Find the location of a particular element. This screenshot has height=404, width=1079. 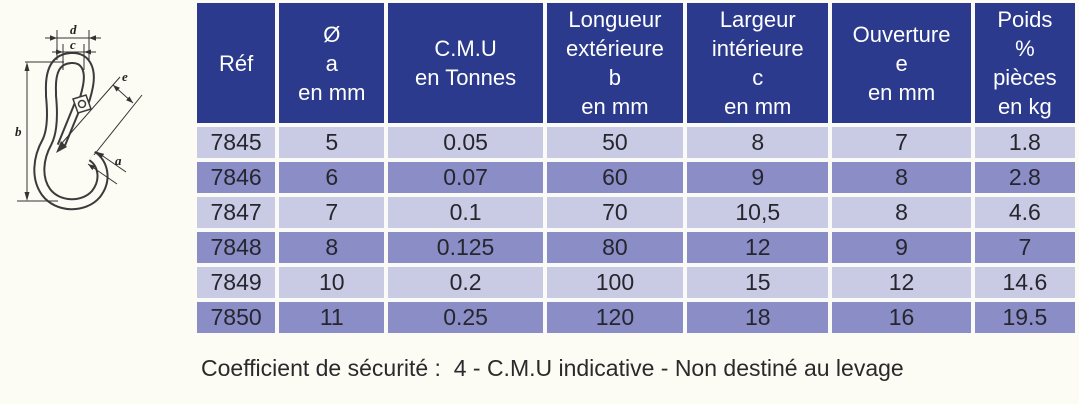

table-cell: 50 is located at coordinates (615, 142).